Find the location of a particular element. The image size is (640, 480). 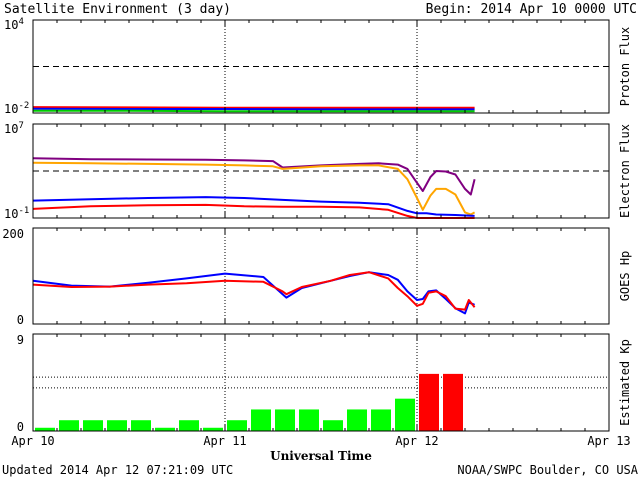

y-tick-label: 10-1 is located at coordinates (16, 213).